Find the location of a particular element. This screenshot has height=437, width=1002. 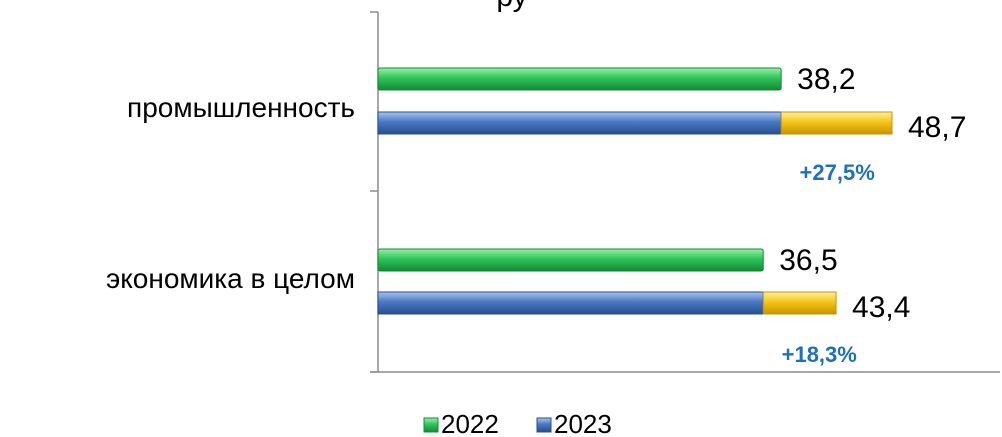

legend-swatch-2022 is located at coordinates (431, 425).